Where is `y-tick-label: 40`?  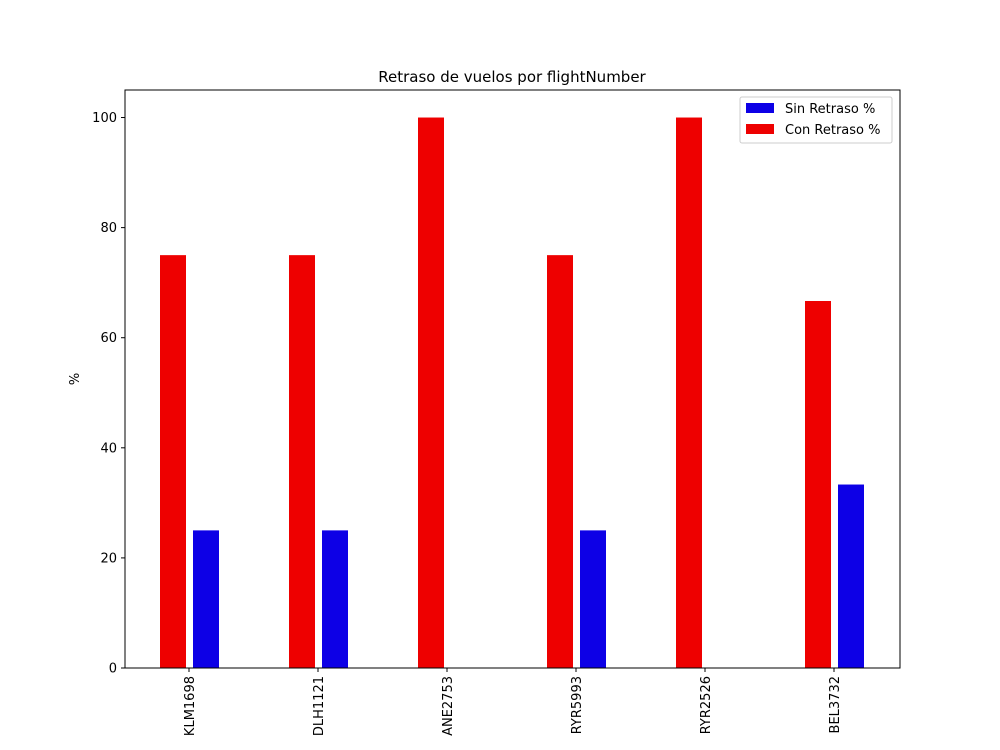
y-tick-label: 40 is located at coordinates (108, 448).